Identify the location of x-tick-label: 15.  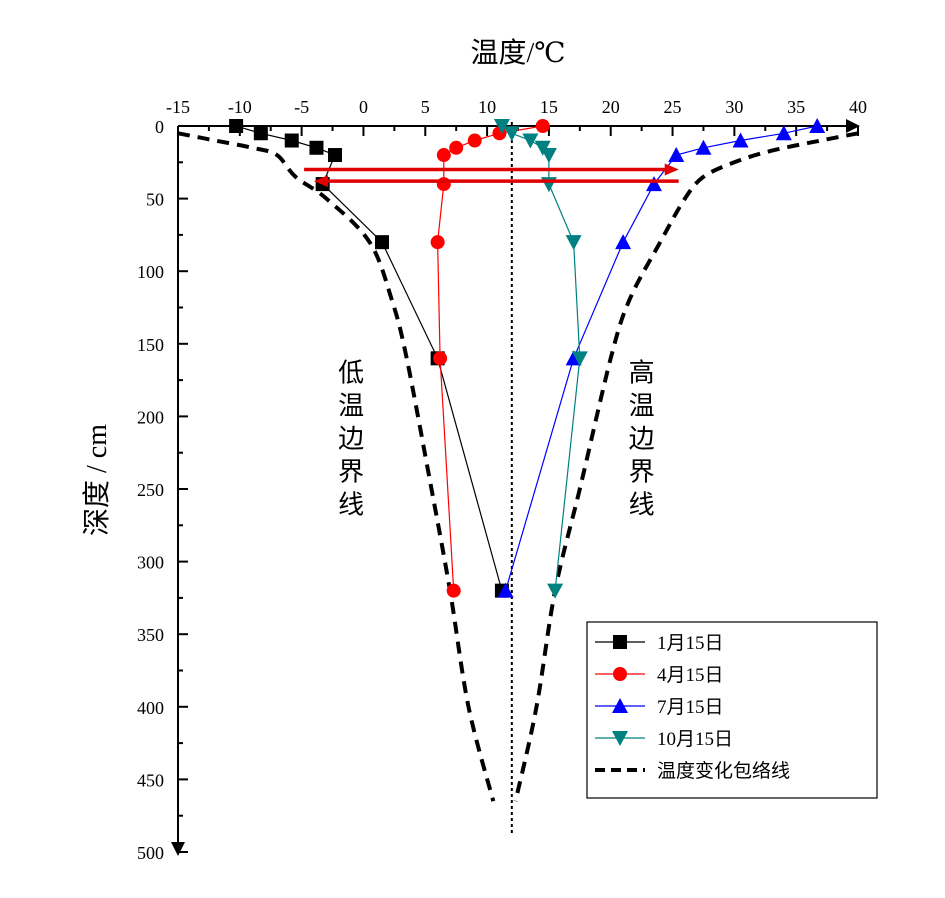
(549, 107).